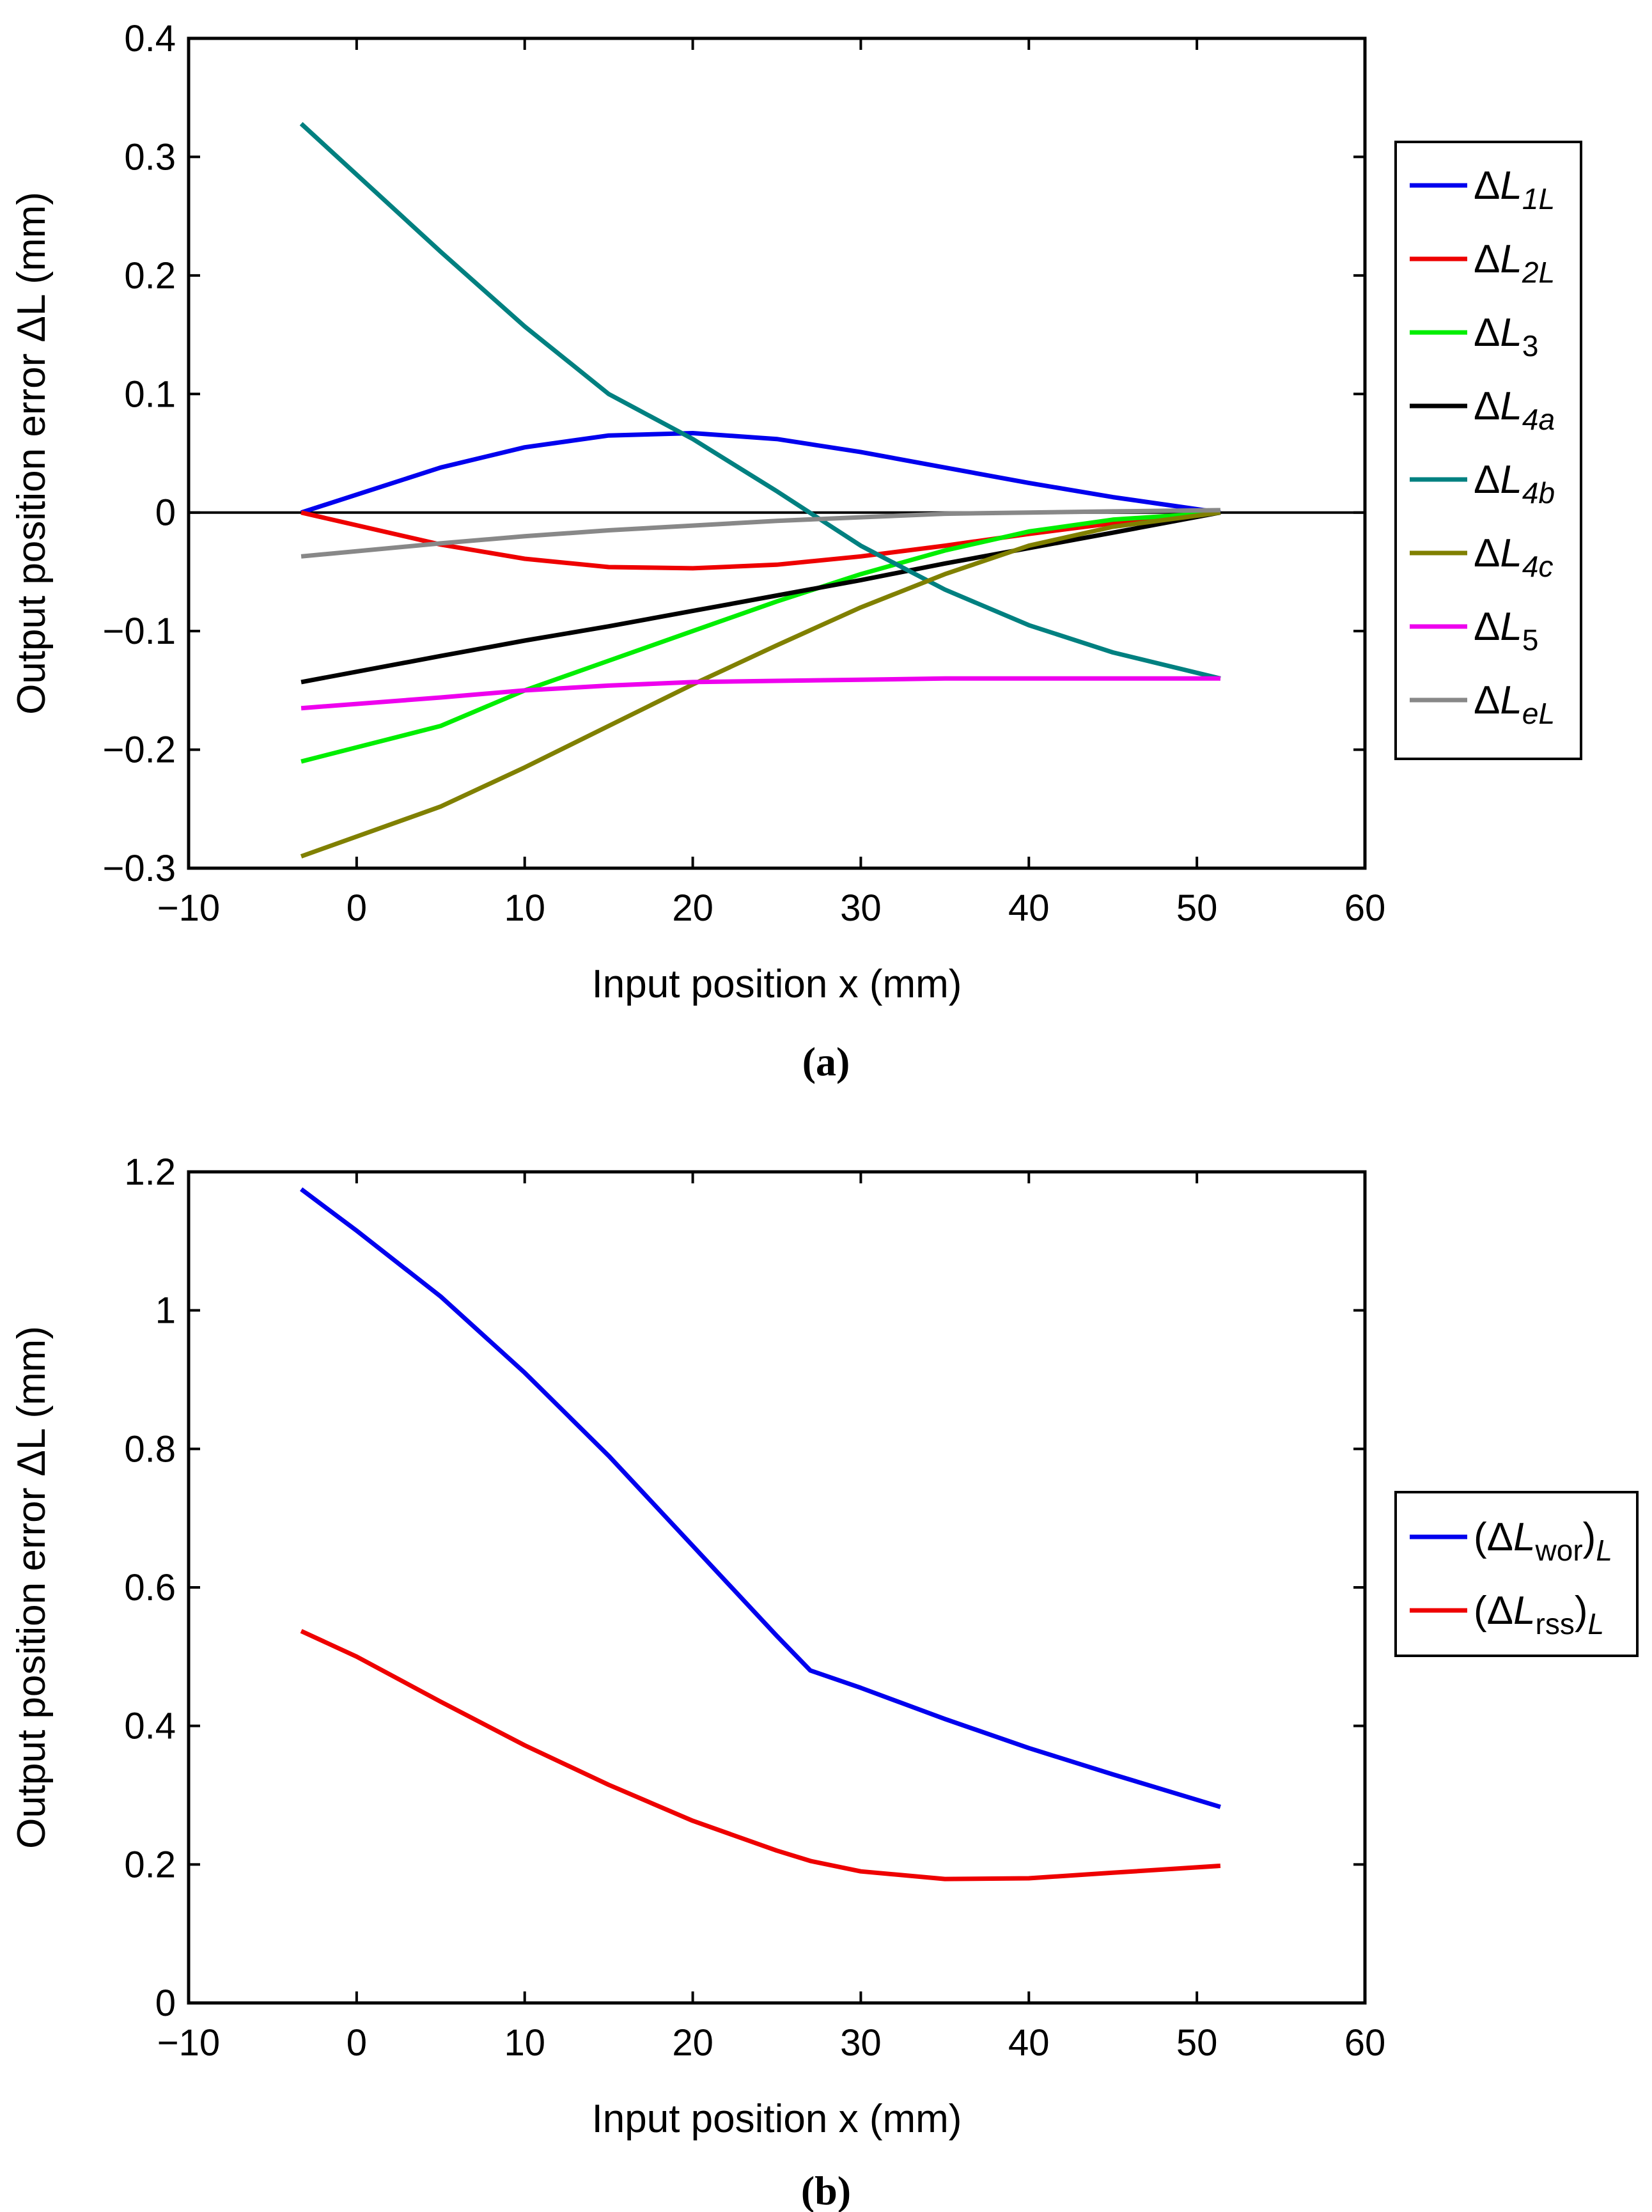 Image resolution: width=1652 pixels, height=2212 pixels. What do you see at coordinates (1511, 1577) in the screenshot?
I see `legend-entries: (ΔLwor)L (ΔLrss)L` at bounding box center [1511, 1577].